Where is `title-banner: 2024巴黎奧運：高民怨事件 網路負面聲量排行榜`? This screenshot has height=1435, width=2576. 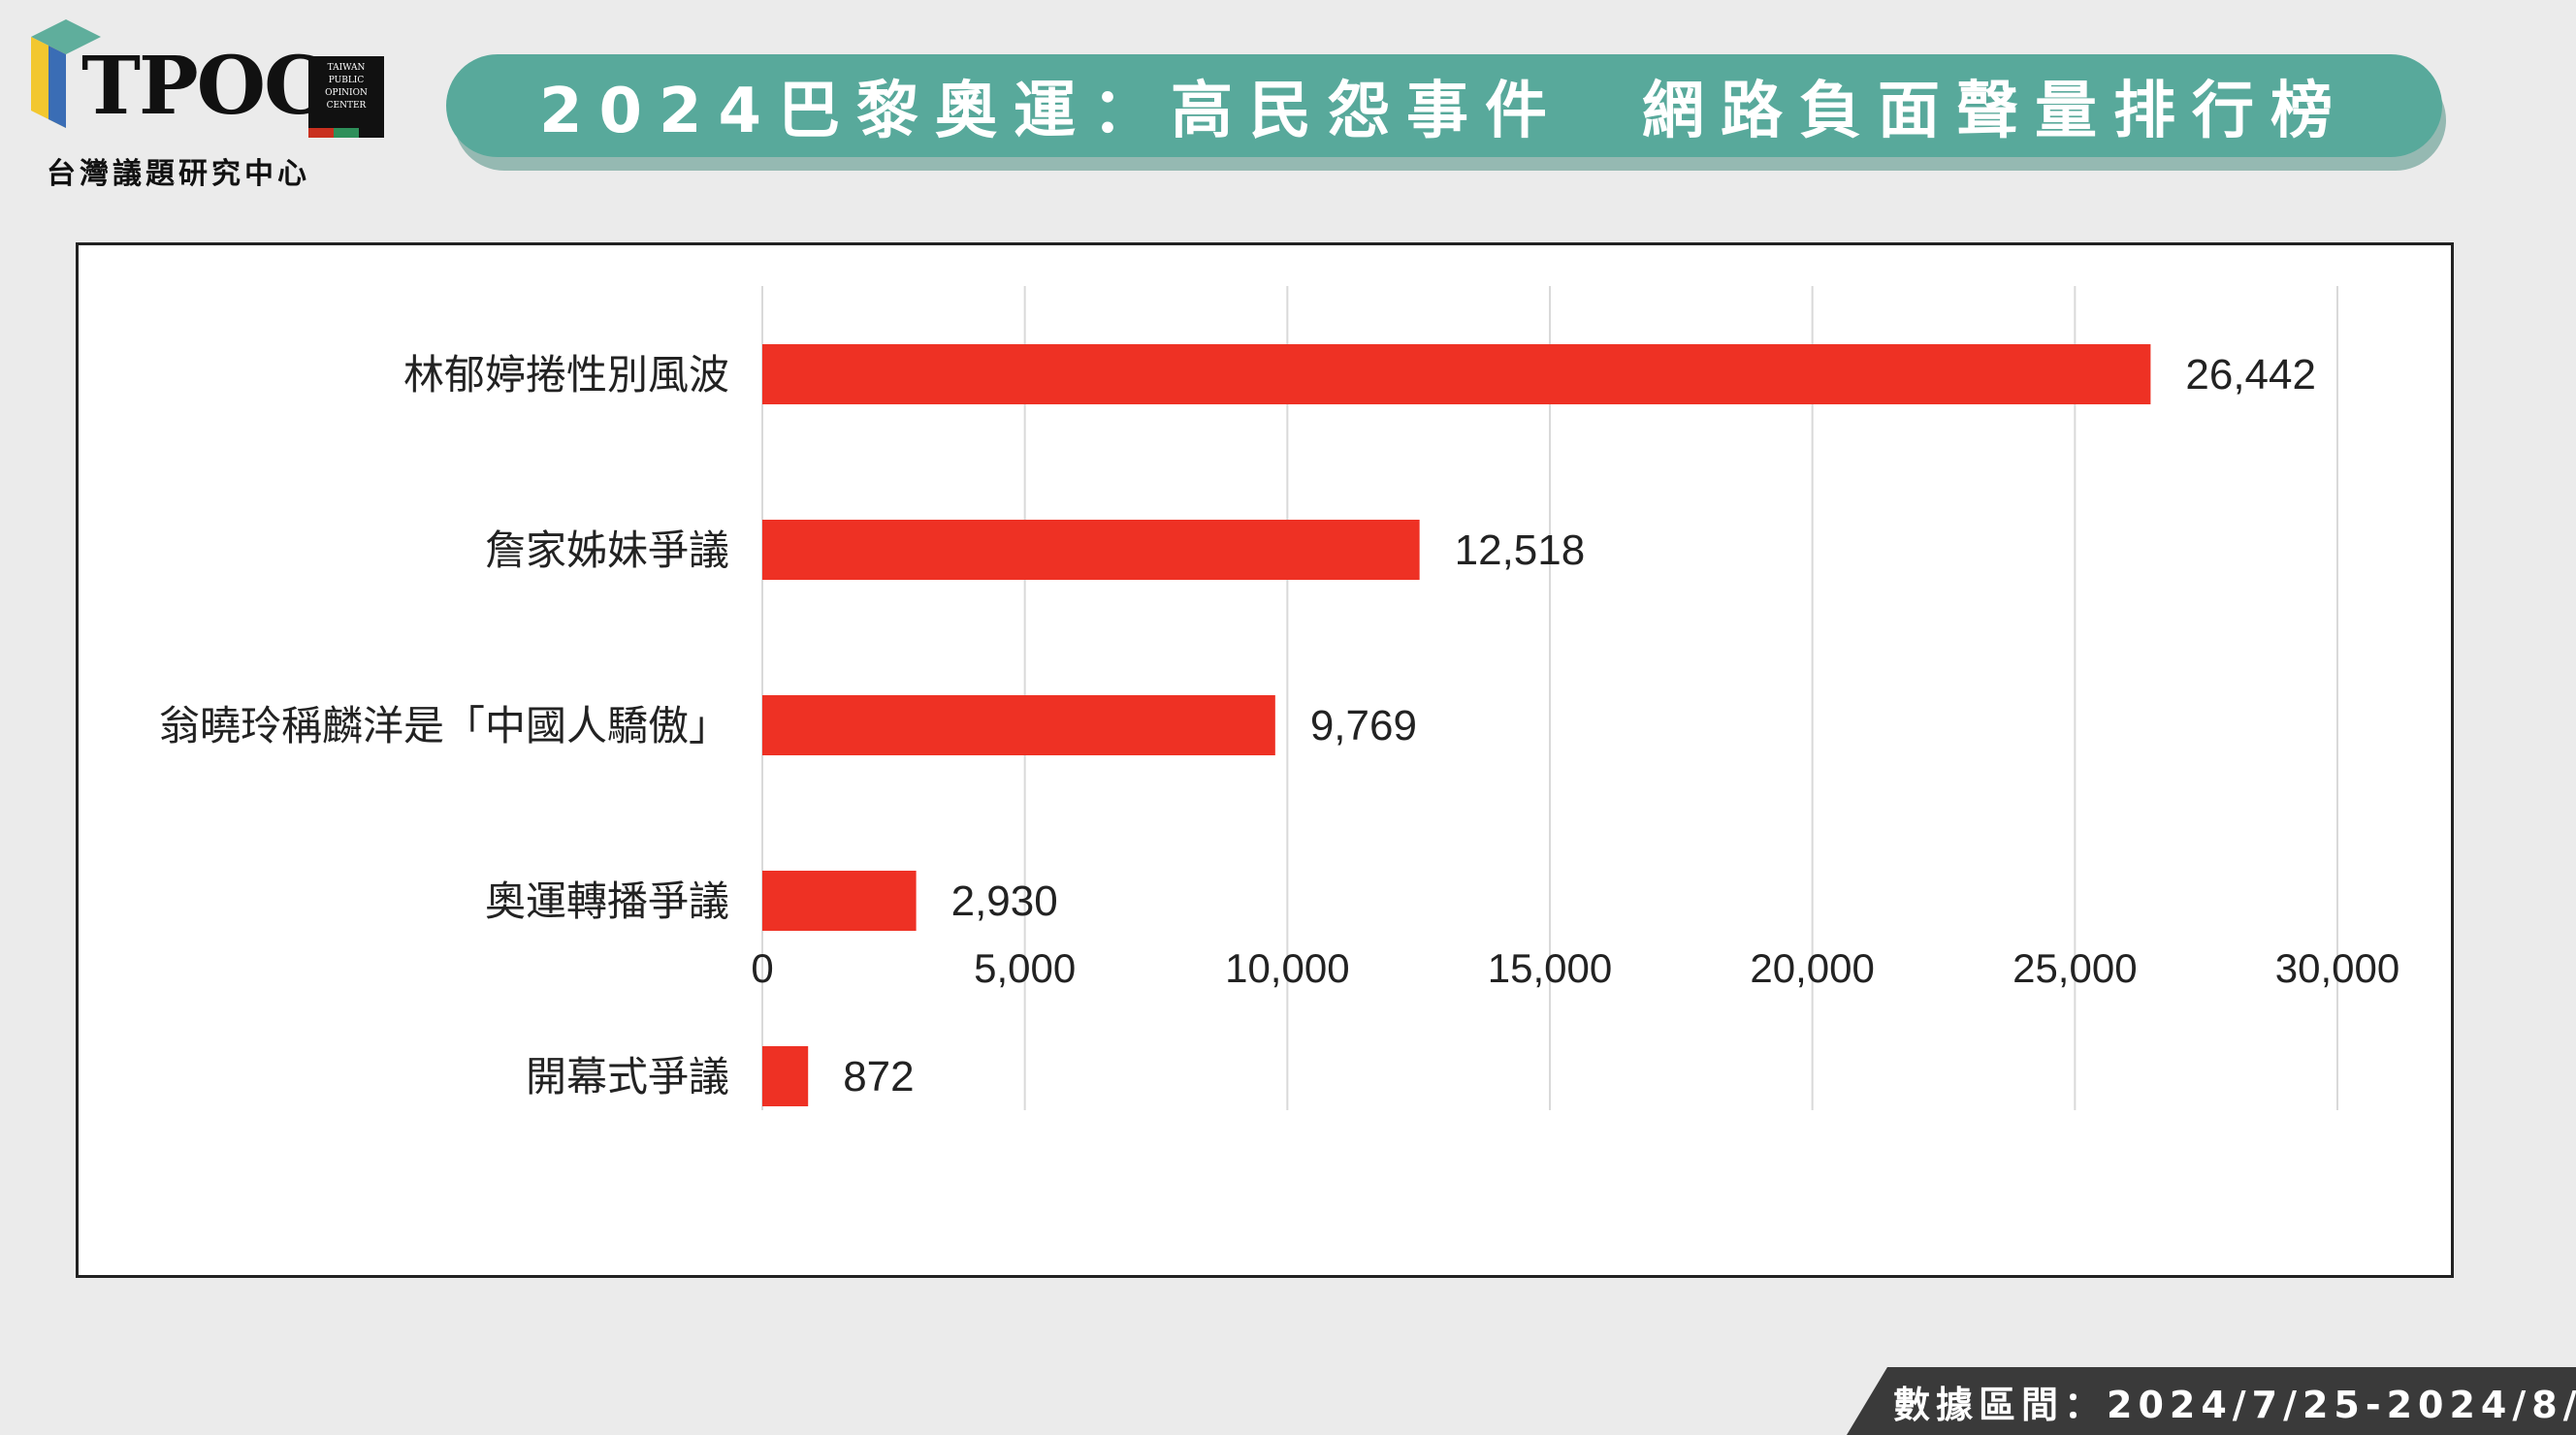
title-banner: 2024巴黎奧運：高民怨事件 網路負面聲量排行榜 is located at coordinates (1444, 105).